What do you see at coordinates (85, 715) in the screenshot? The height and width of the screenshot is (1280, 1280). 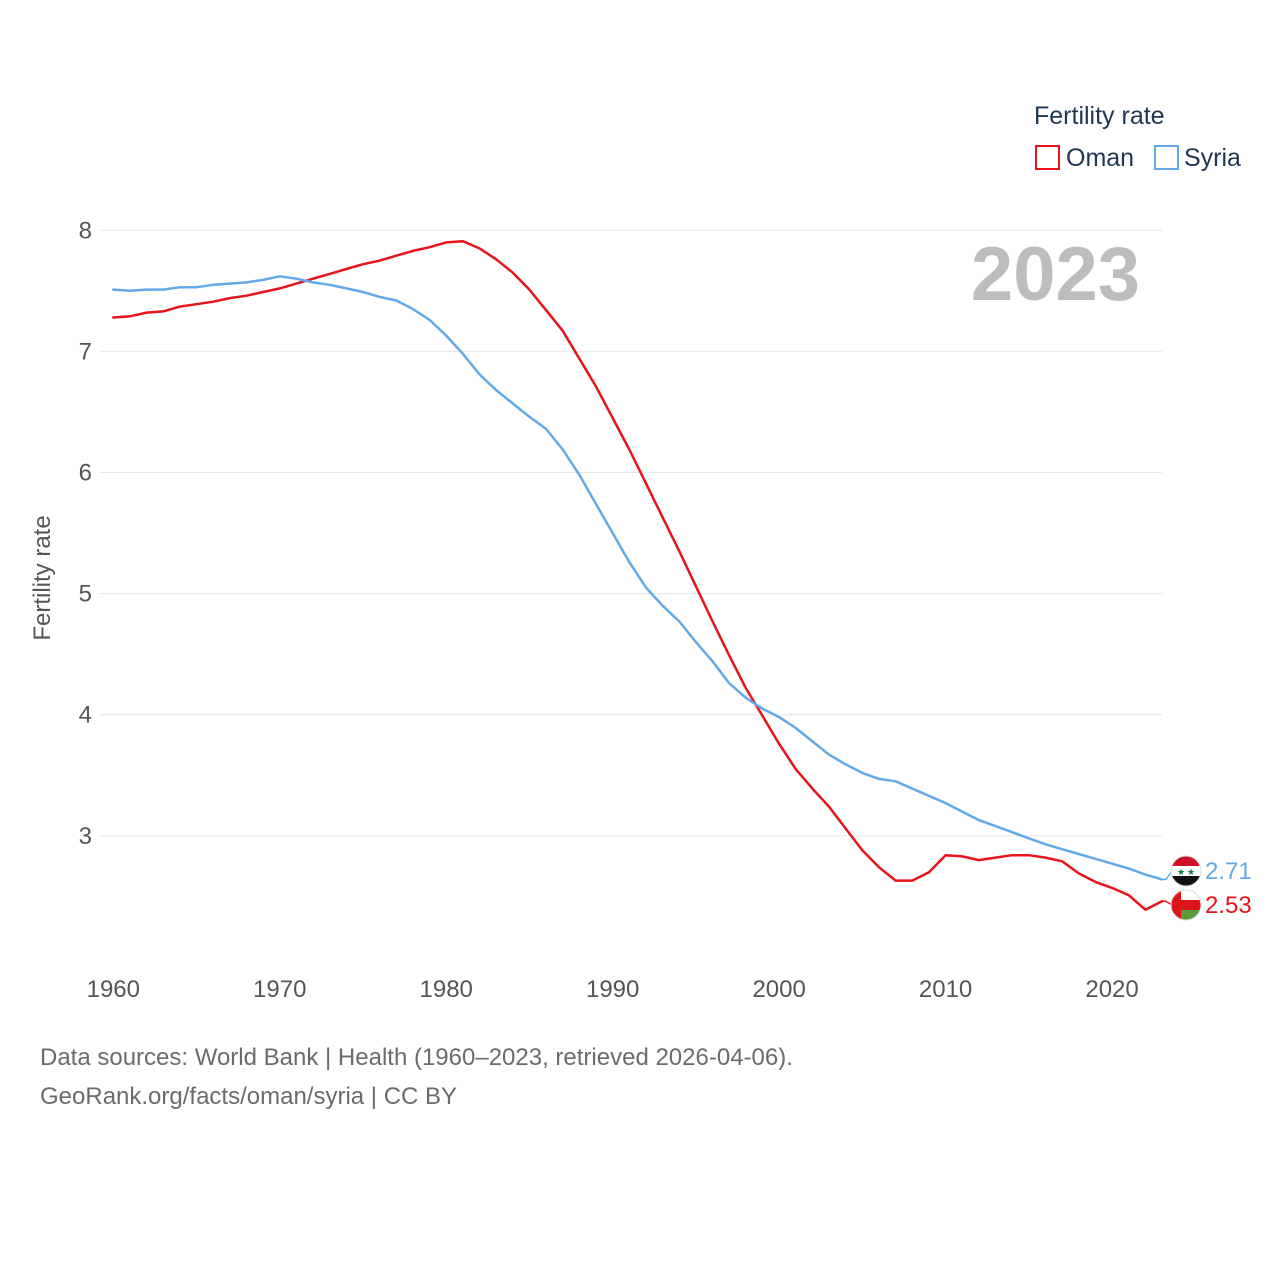 I see `y-tick-label-4: 4` at bounding box center [85, 715].